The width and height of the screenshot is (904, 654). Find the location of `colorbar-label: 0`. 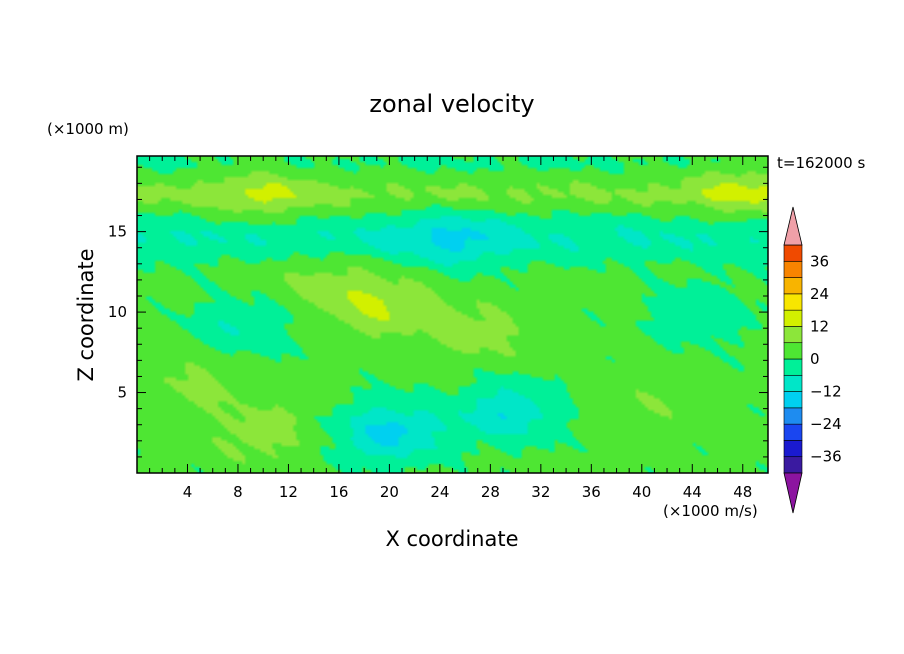

colorbar-label: 0 is located at coordinates (815, 359).